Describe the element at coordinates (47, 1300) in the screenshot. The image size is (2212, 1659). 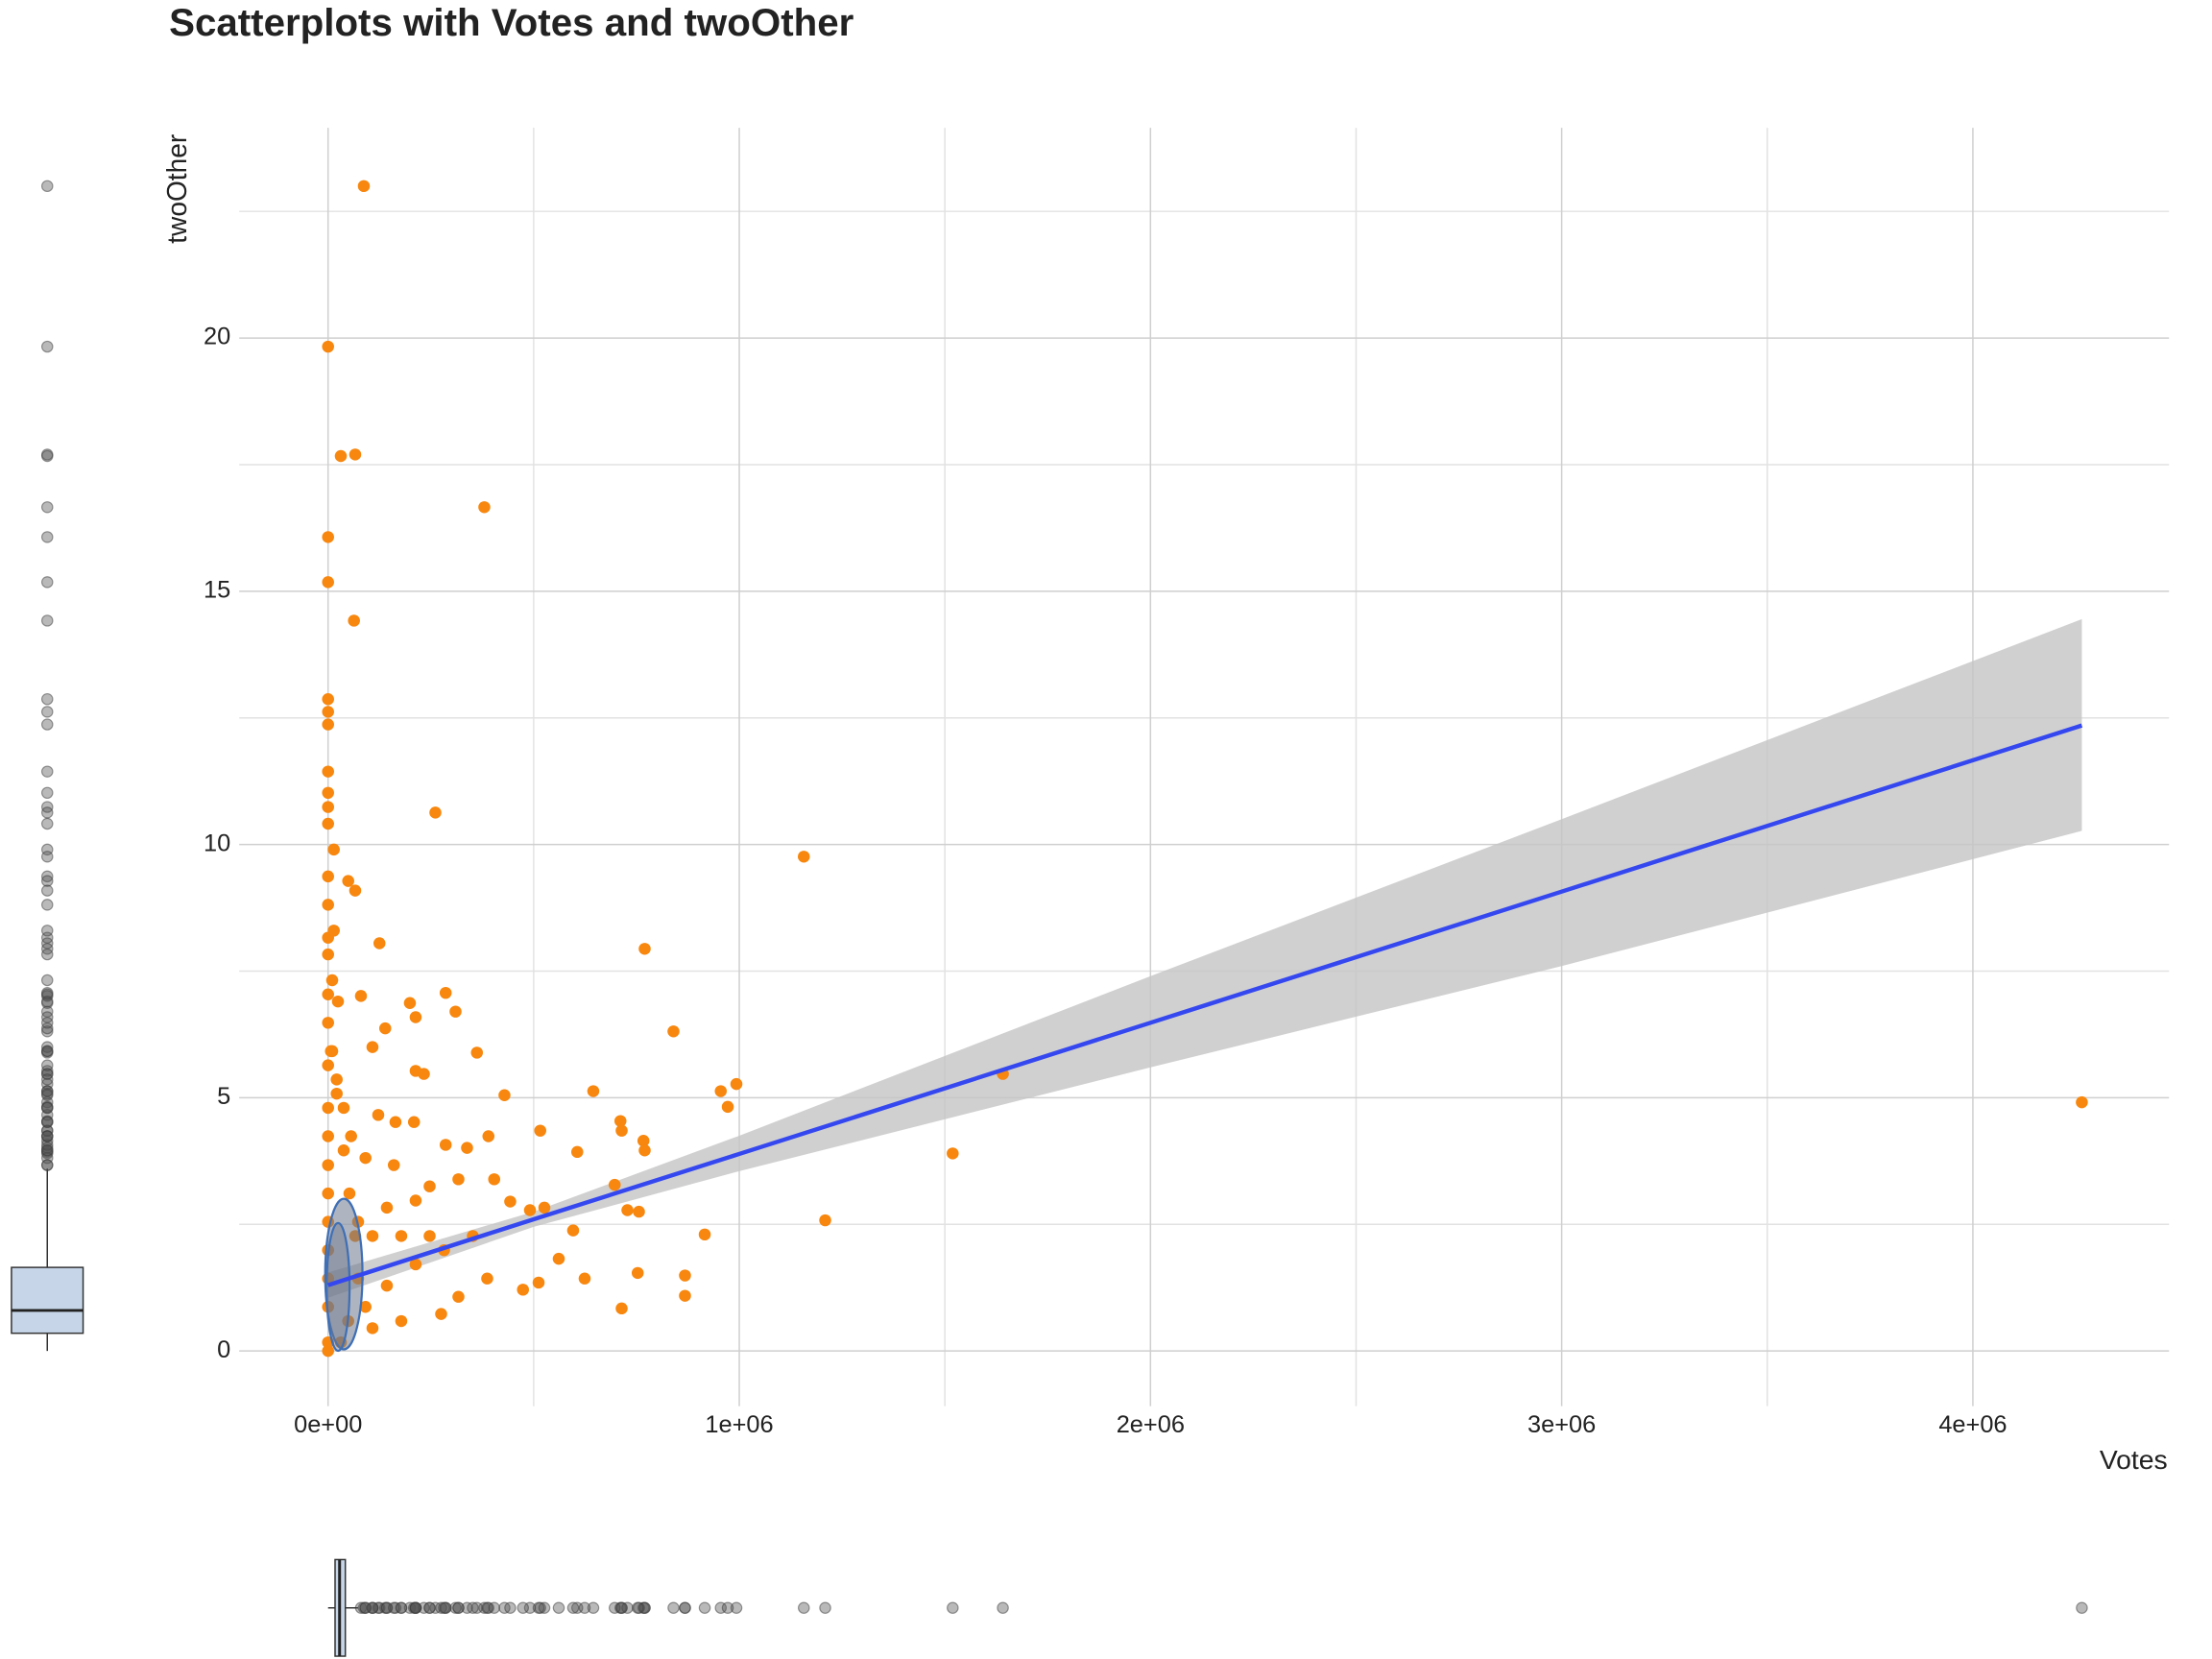
I see `box` at that location.